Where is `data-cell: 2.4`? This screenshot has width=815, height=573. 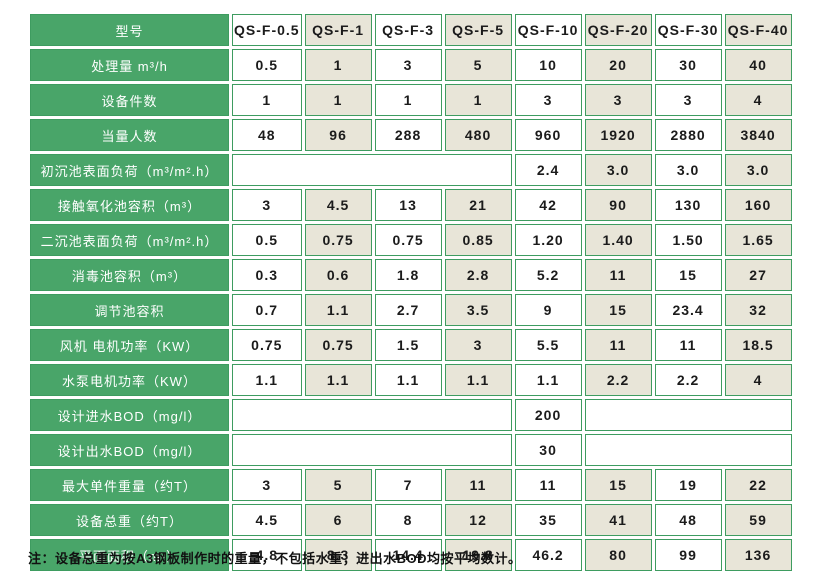
data-cell: 2.4 is located at coordinates (548, 170).